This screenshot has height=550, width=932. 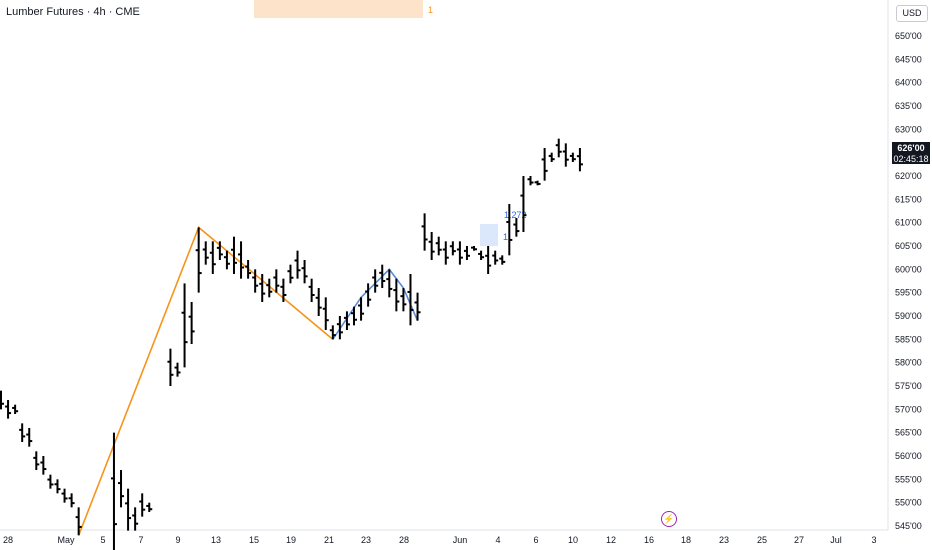 I want to click on x-tick-label: 19, so click(x=291, y=540).